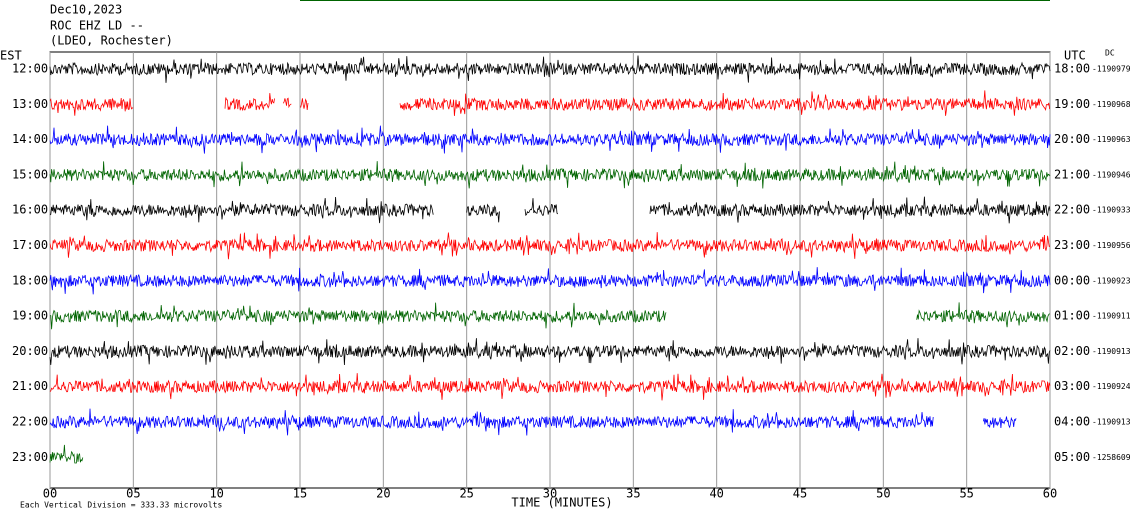  I want to click on left-hour-label: 13:00, so click(30, 104).